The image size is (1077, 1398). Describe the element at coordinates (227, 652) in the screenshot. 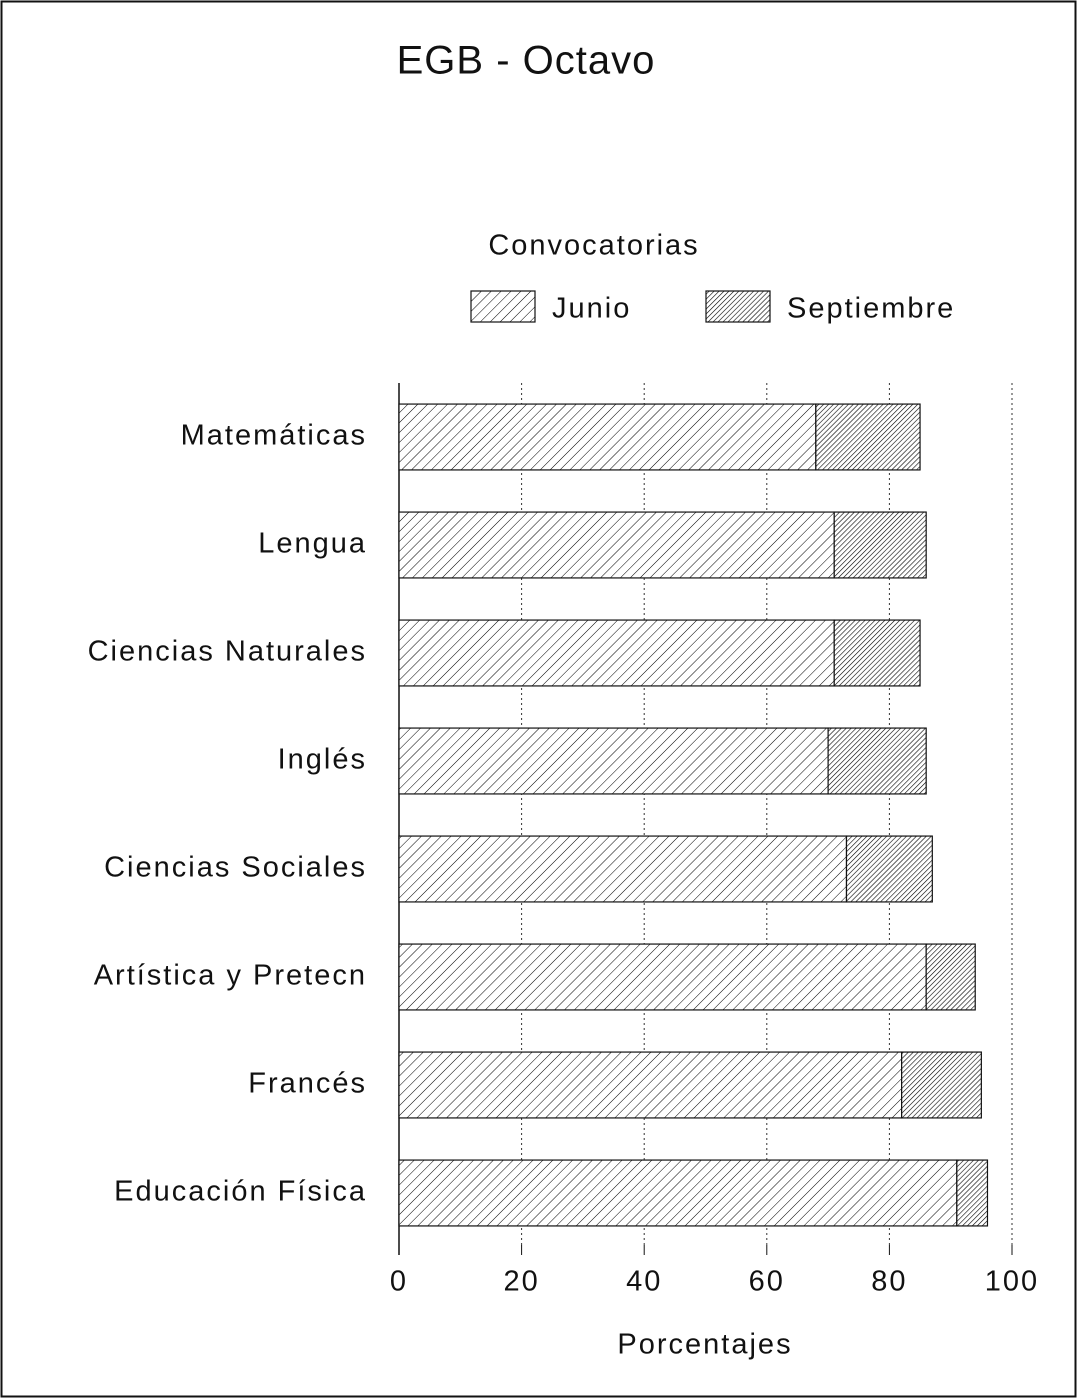

I see `y-tick-label: Ciencias Naturales` at that location.